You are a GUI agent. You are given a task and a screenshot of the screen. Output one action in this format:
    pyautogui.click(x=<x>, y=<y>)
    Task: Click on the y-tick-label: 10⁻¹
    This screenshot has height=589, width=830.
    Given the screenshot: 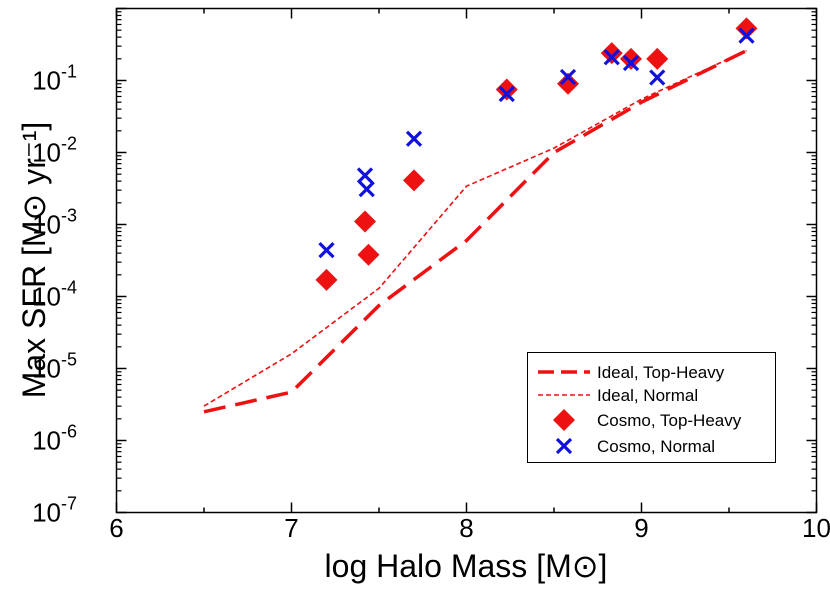 What is the action you would take?
    pyautogui.click(x=54, y=79)
    